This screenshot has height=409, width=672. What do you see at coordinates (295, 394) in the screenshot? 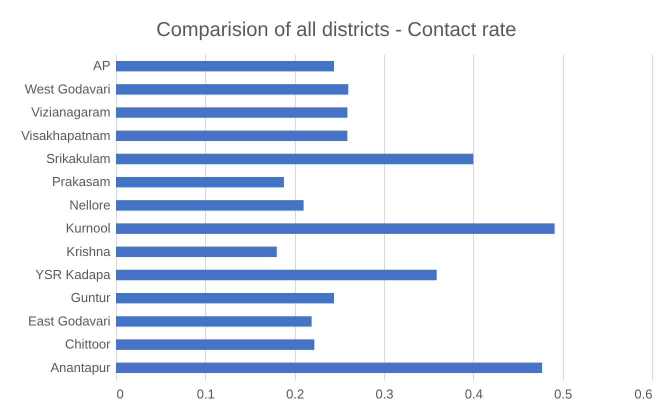
I see `x-tick-label: 0.2` at bounding box center [295, 394].